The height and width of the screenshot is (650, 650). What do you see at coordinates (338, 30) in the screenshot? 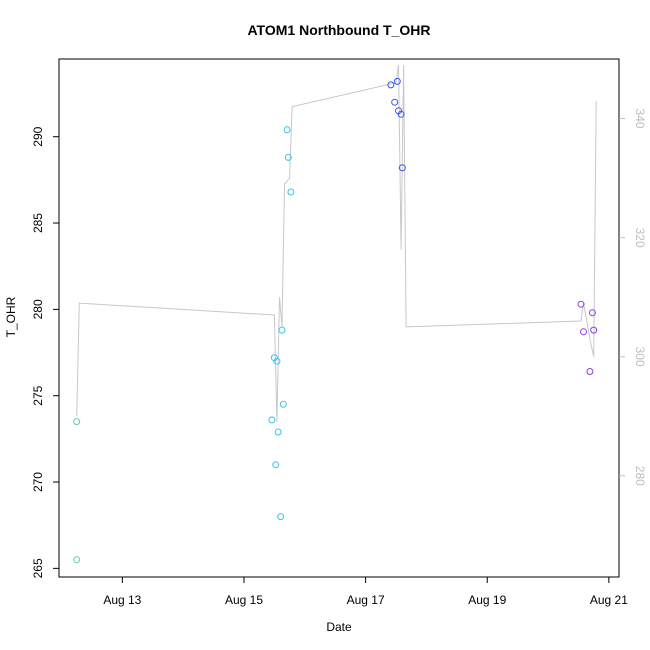
I see `chart-title: ATOM1 Northbound T_OHR` at bounding box center [338, 30].